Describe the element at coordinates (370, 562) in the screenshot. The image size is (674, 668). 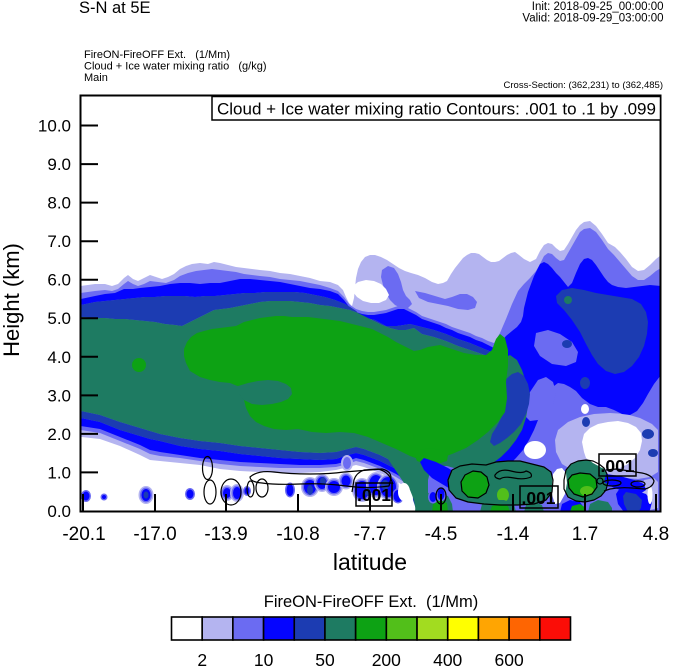
I see `svg-text: latitude` at that location.